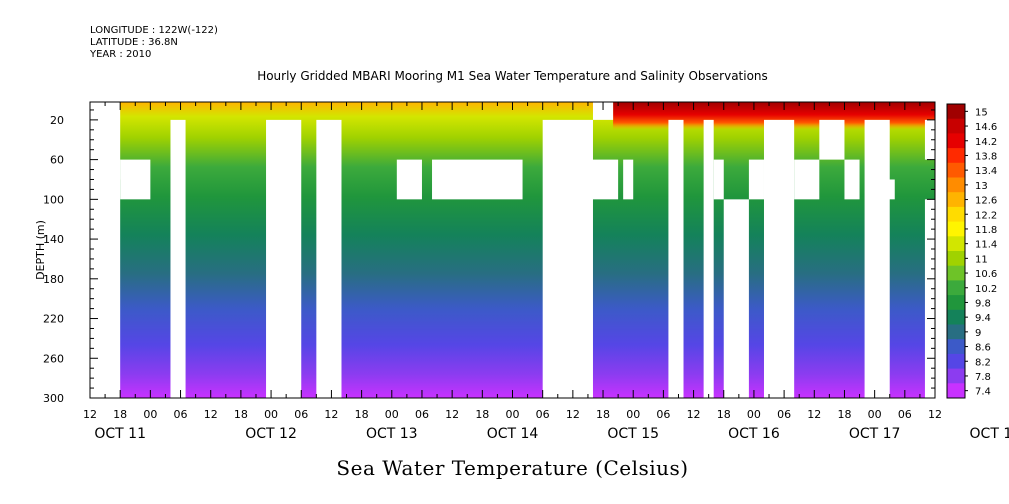  I want to click on y-axis-label: DEPTH (m), so click(40, 250).